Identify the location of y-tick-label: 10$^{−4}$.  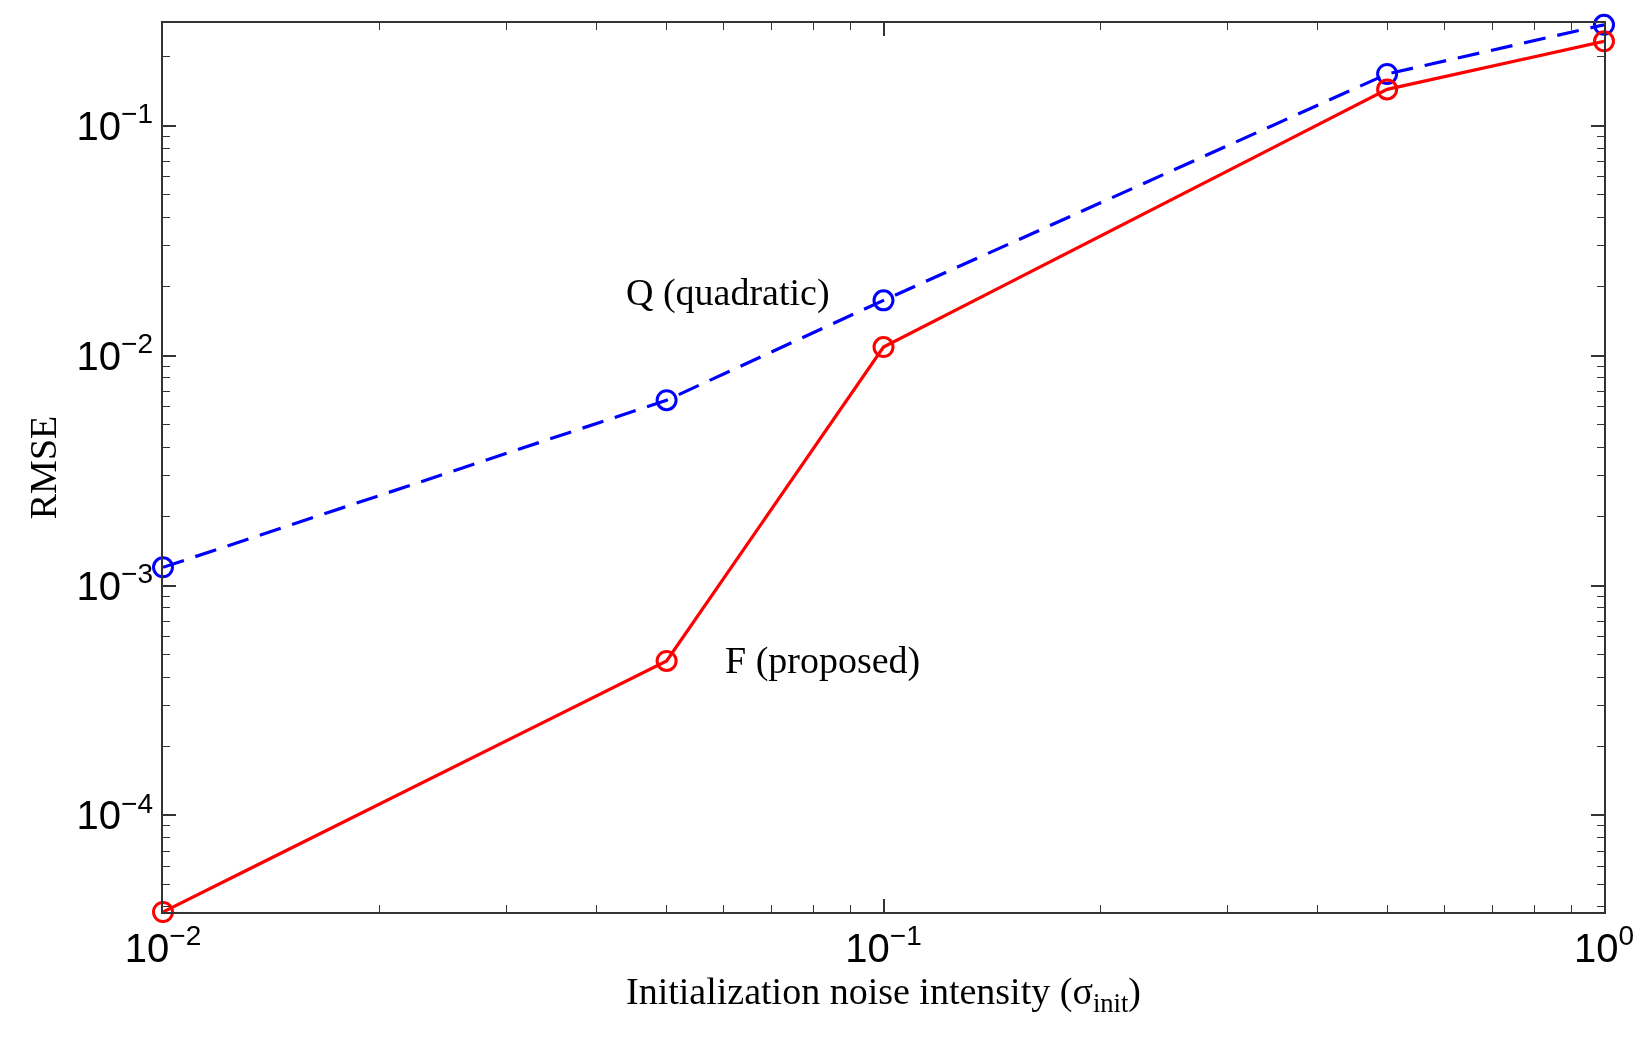
(114, 812).